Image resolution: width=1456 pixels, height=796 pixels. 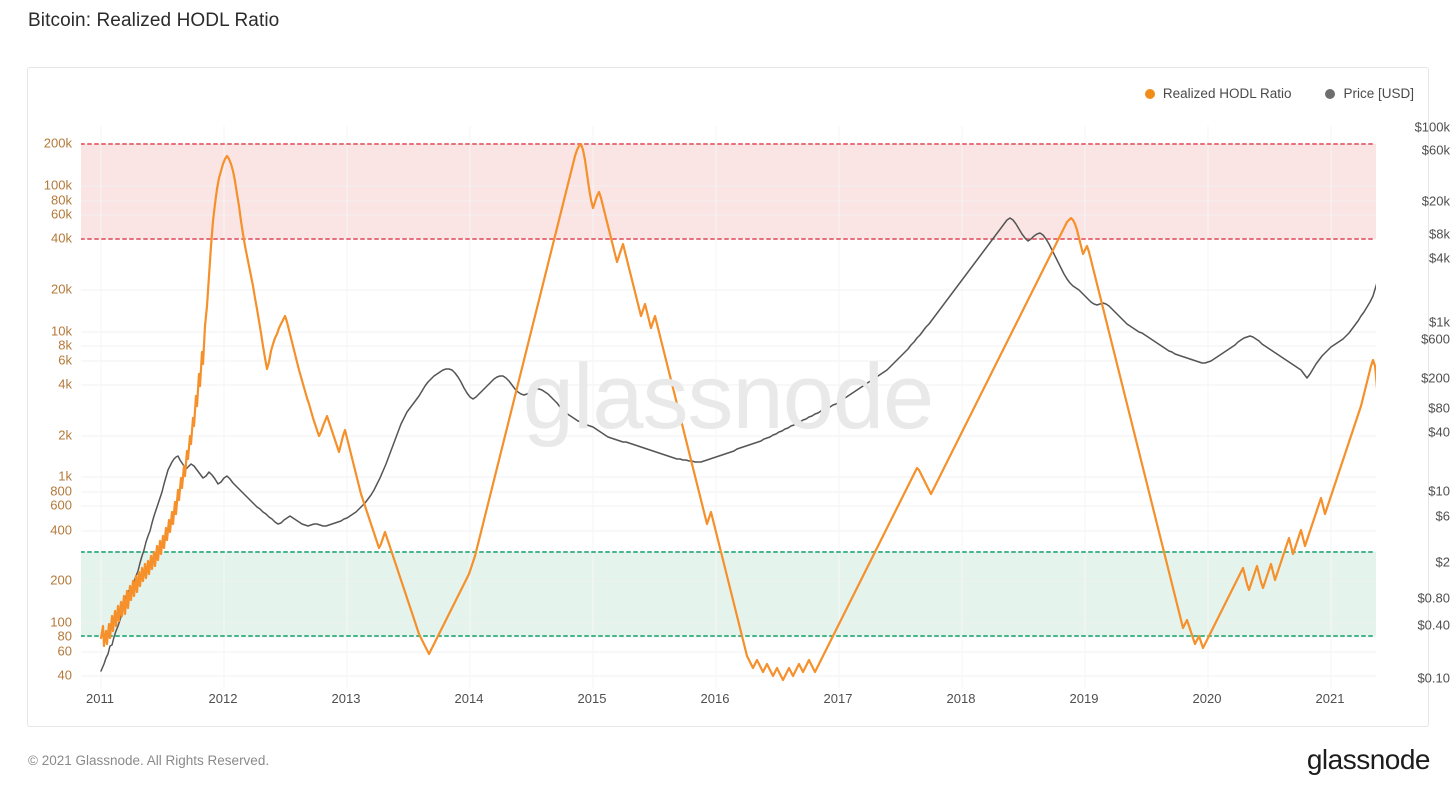 I want to click on y-right-tick: $6, so click(x=1442, y=516).